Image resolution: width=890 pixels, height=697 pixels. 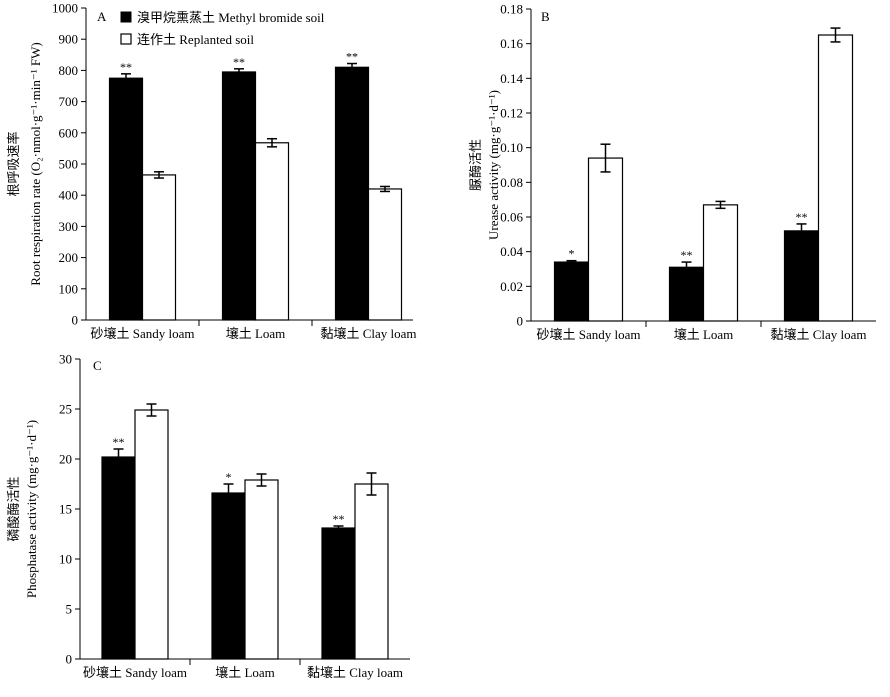 I want to click on panel-b-y-tick-label: 0, so click(x=520, y=321).